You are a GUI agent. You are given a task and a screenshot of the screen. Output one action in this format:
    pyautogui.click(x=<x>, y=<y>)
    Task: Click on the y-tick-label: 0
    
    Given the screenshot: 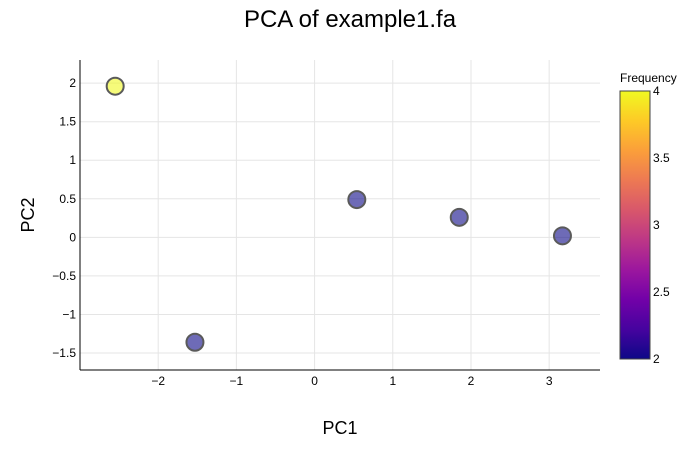 What is the action you would take?
    pyautogui.click(x=72, y=237)
    